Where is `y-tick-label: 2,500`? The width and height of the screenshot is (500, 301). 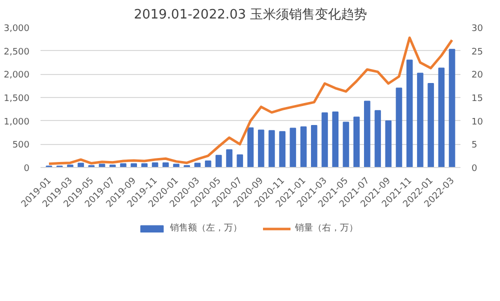 y-tick-label: 2,500 is located at coordinates (17, 52).